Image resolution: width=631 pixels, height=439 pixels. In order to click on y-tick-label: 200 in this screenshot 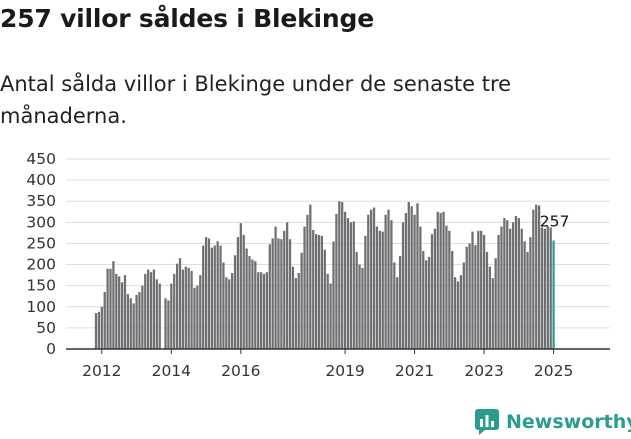, I will do `click(41, 265)`.